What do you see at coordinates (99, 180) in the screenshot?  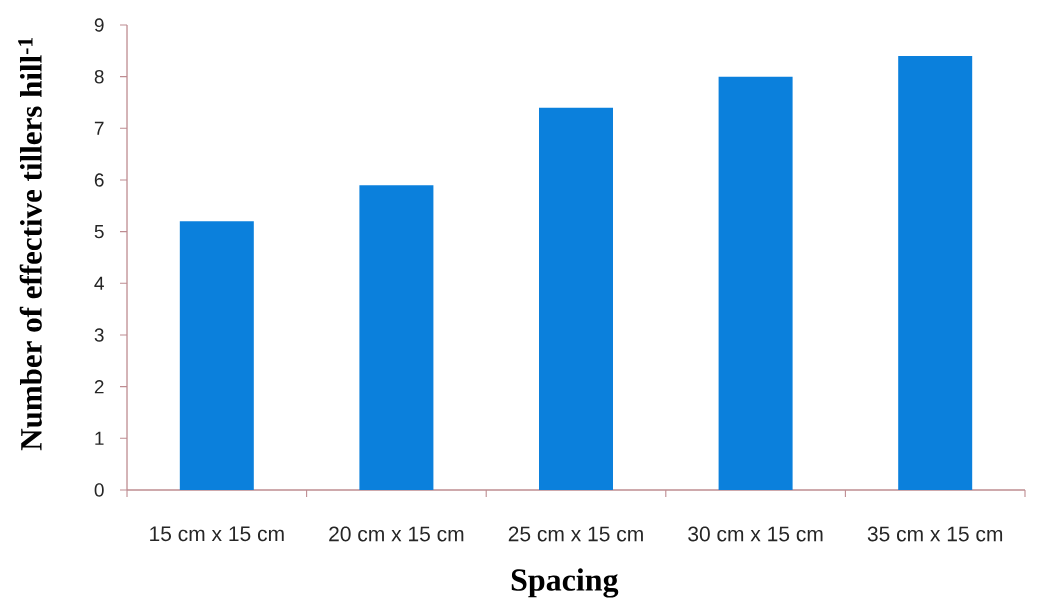 I see `y-tick-label: 6` at bounding box center [99, 180].